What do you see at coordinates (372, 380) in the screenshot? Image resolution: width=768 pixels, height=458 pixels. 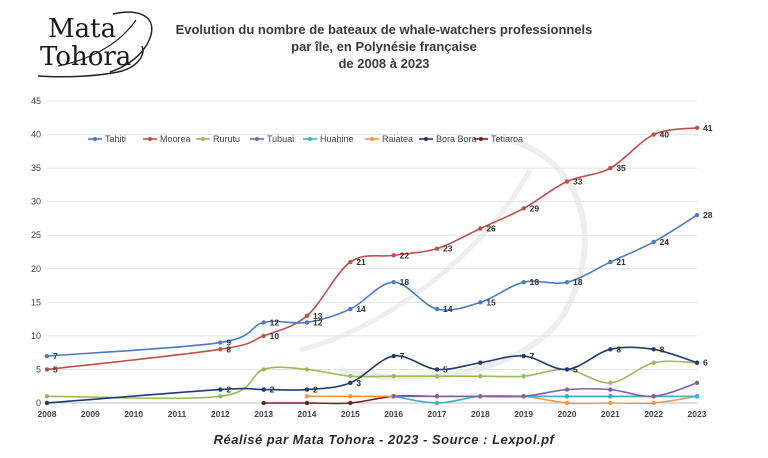 I see `series-line-rurutu` at bounding box center [372, 380].